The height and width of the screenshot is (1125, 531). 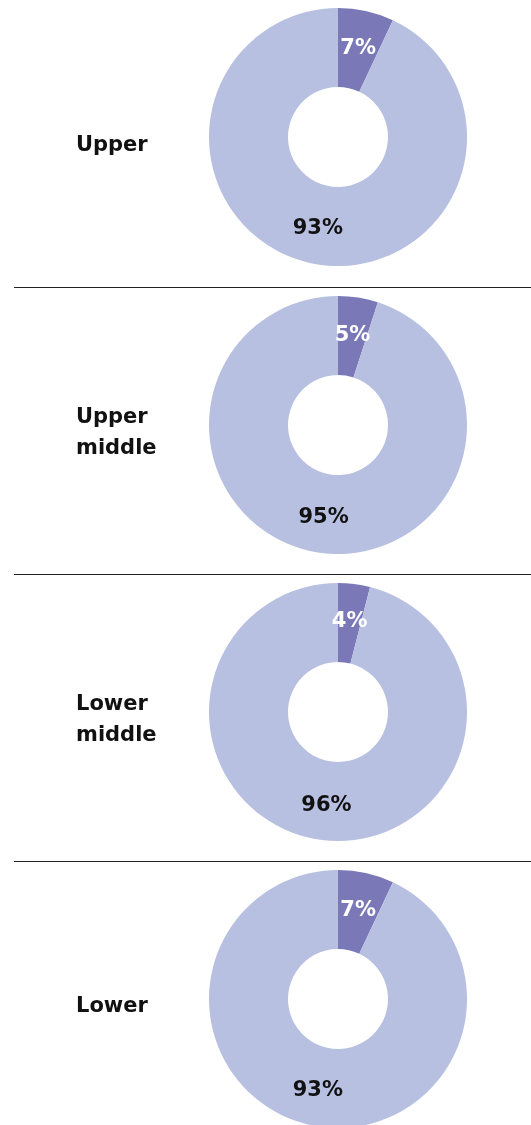 What do you see at coordinates (323, 516) in the screenshot?
I see `data-label: 95%` at bounding box center [323, 516].